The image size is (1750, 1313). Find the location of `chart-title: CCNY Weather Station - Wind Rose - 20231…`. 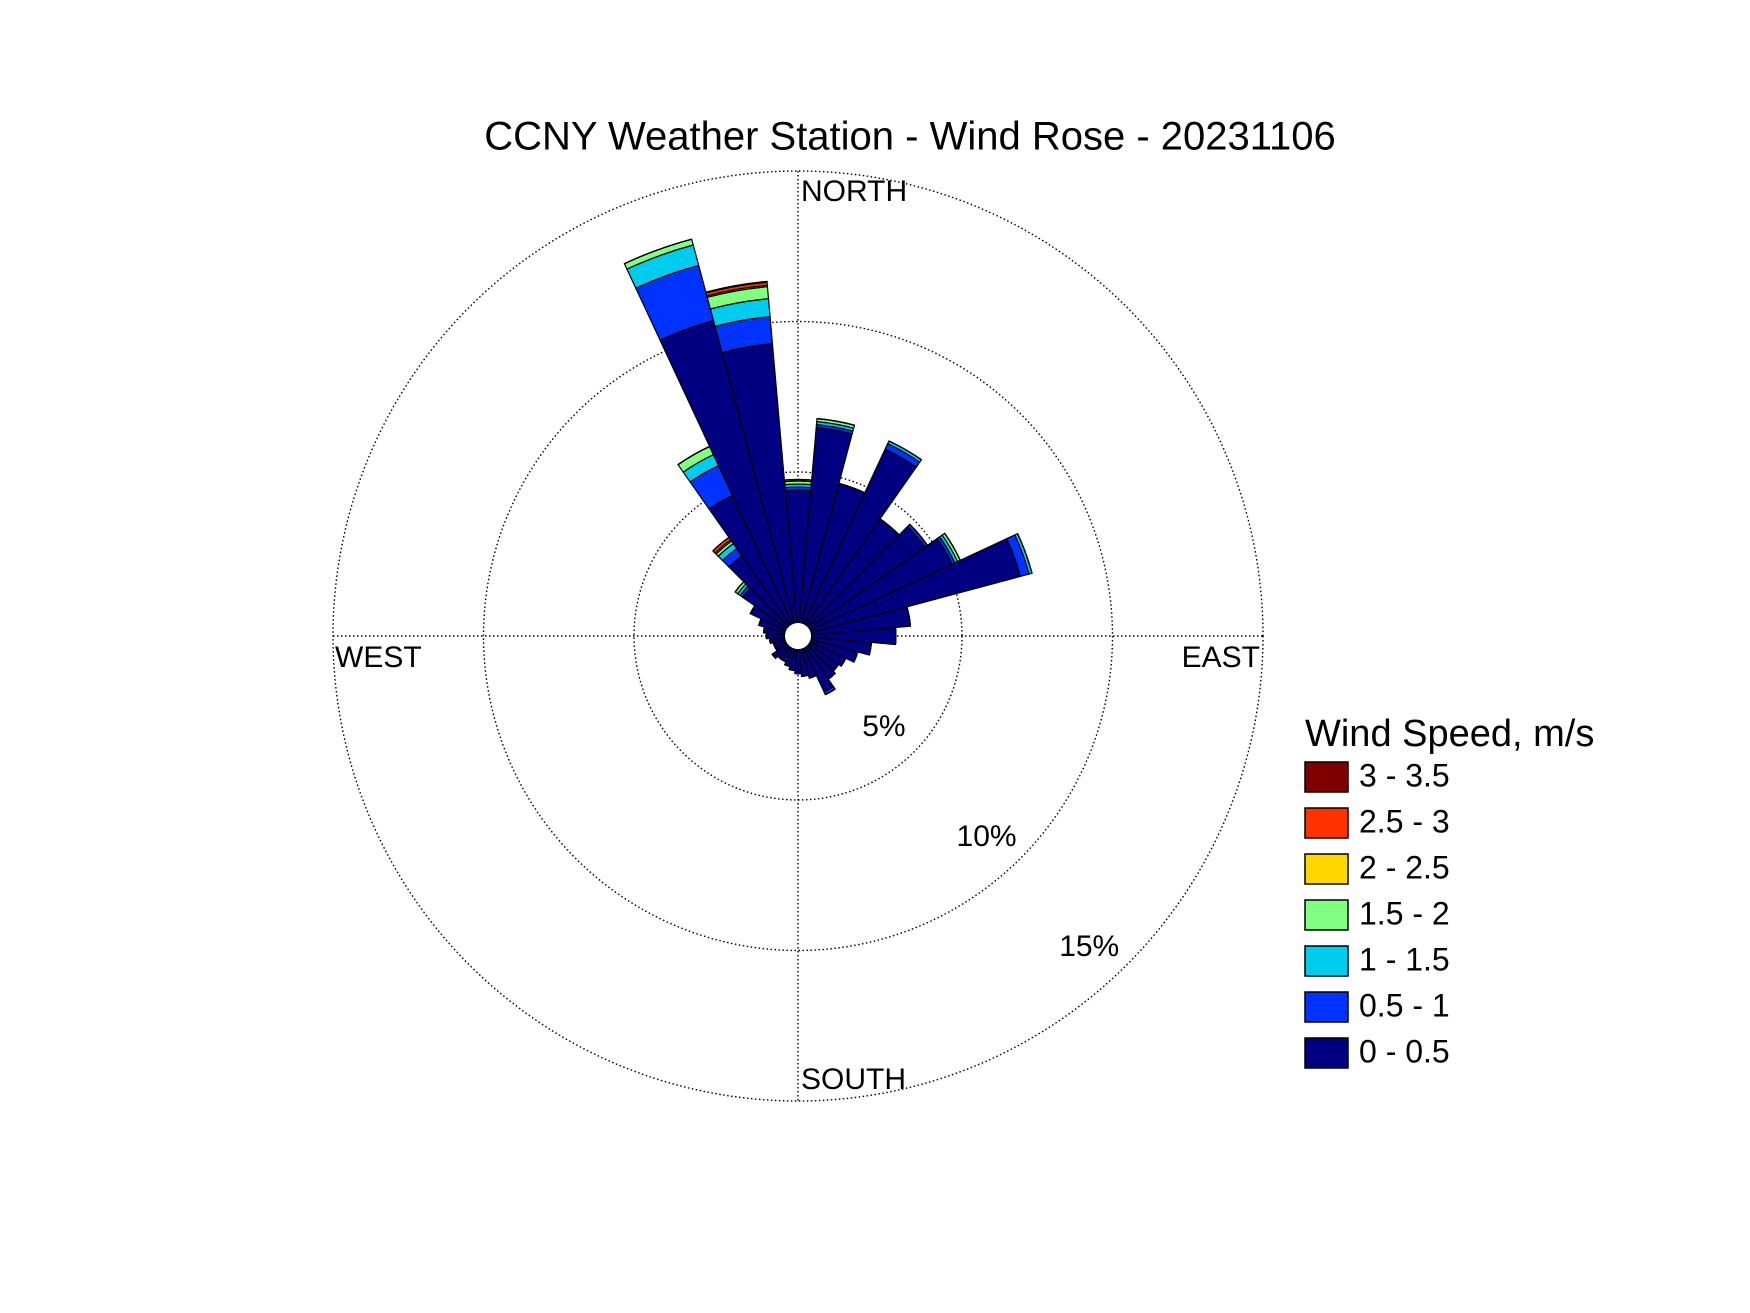

chart-title: CCNY Weather Station - Wind Rose - 20231… is located at coordinates (910, 137).